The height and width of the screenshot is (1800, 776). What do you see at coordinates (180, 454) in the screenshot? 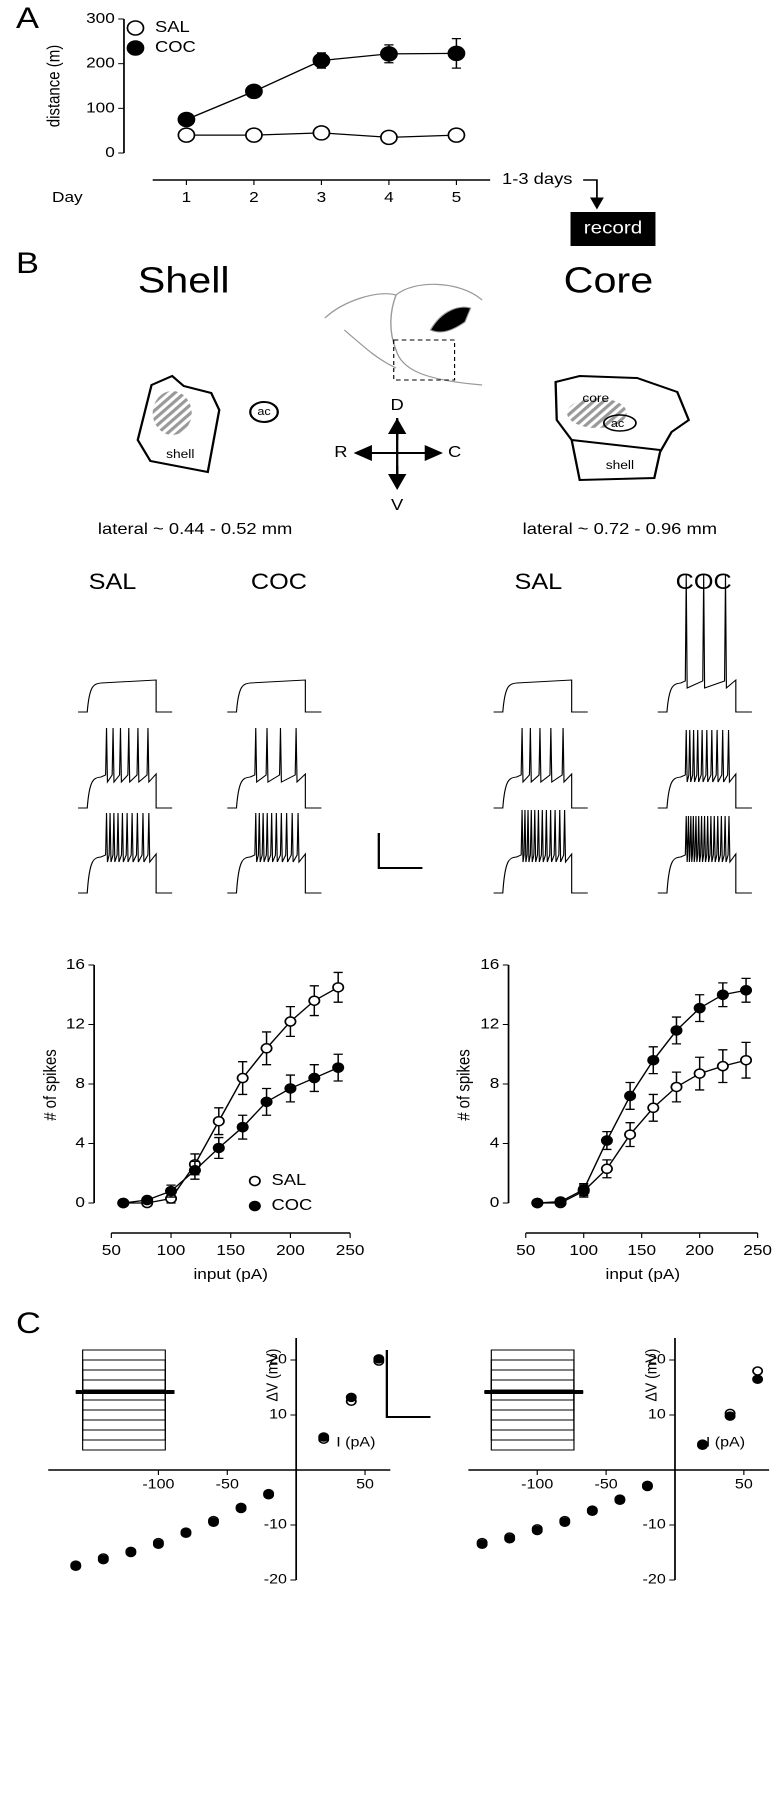
I see `region-label: shell` at bounding box center [180, 454].